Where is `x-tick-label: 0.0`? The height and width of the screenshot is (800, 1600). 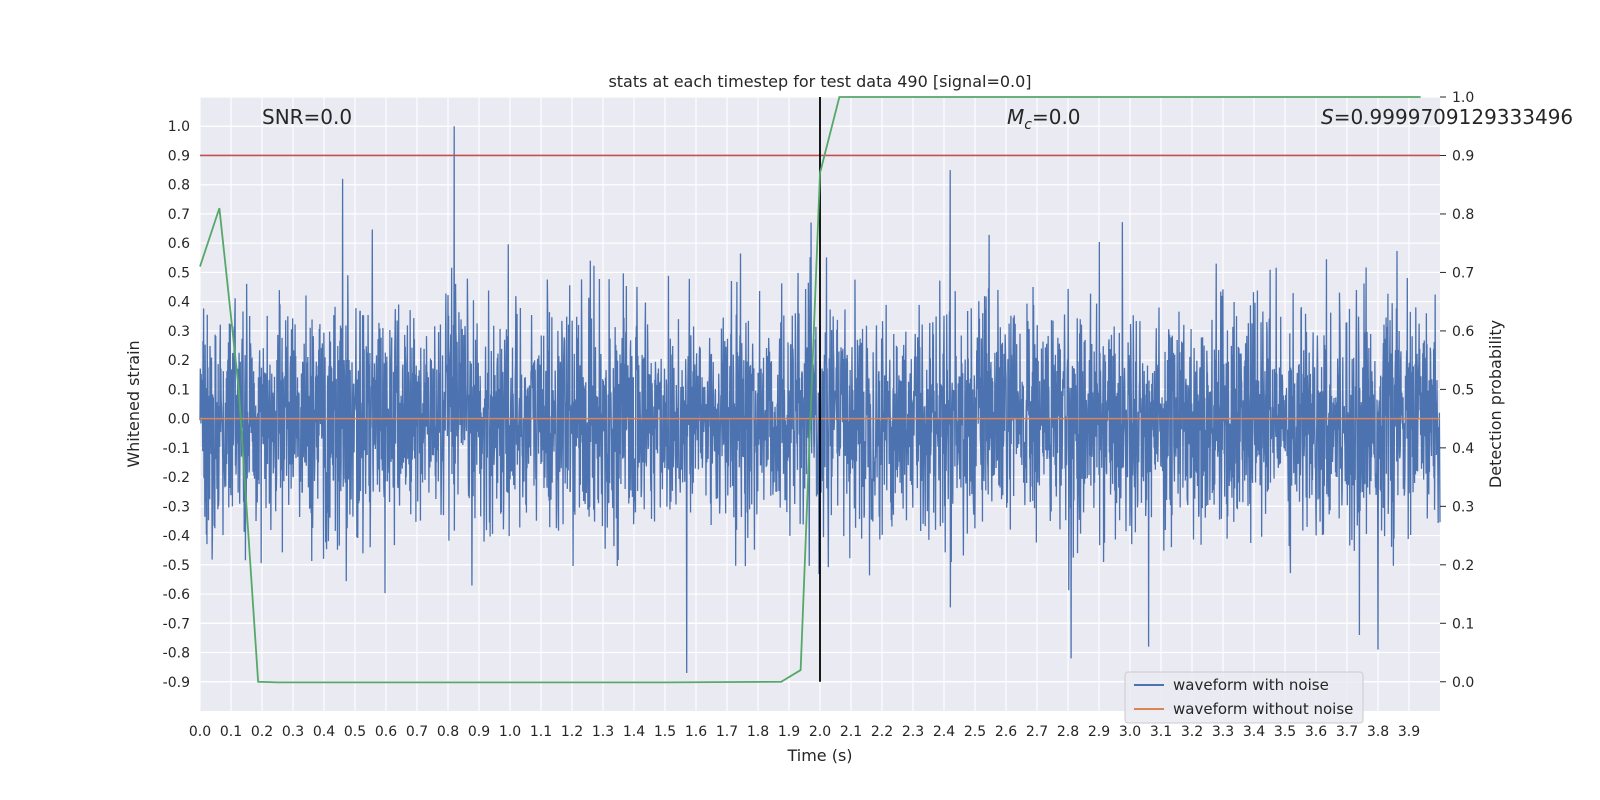 x-tick-label: 0.0 is located at coordinates (200, 732).